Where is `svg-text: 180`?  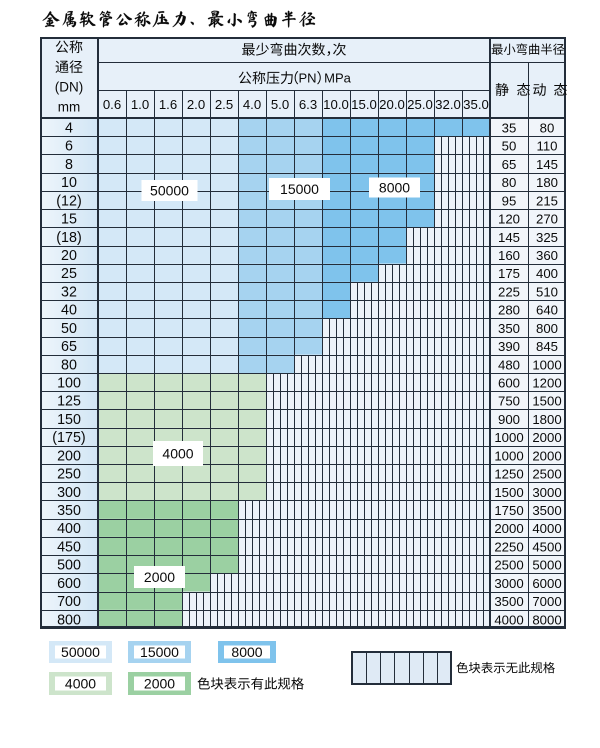 svg-text: 180 is located at coordinates (547, 182).